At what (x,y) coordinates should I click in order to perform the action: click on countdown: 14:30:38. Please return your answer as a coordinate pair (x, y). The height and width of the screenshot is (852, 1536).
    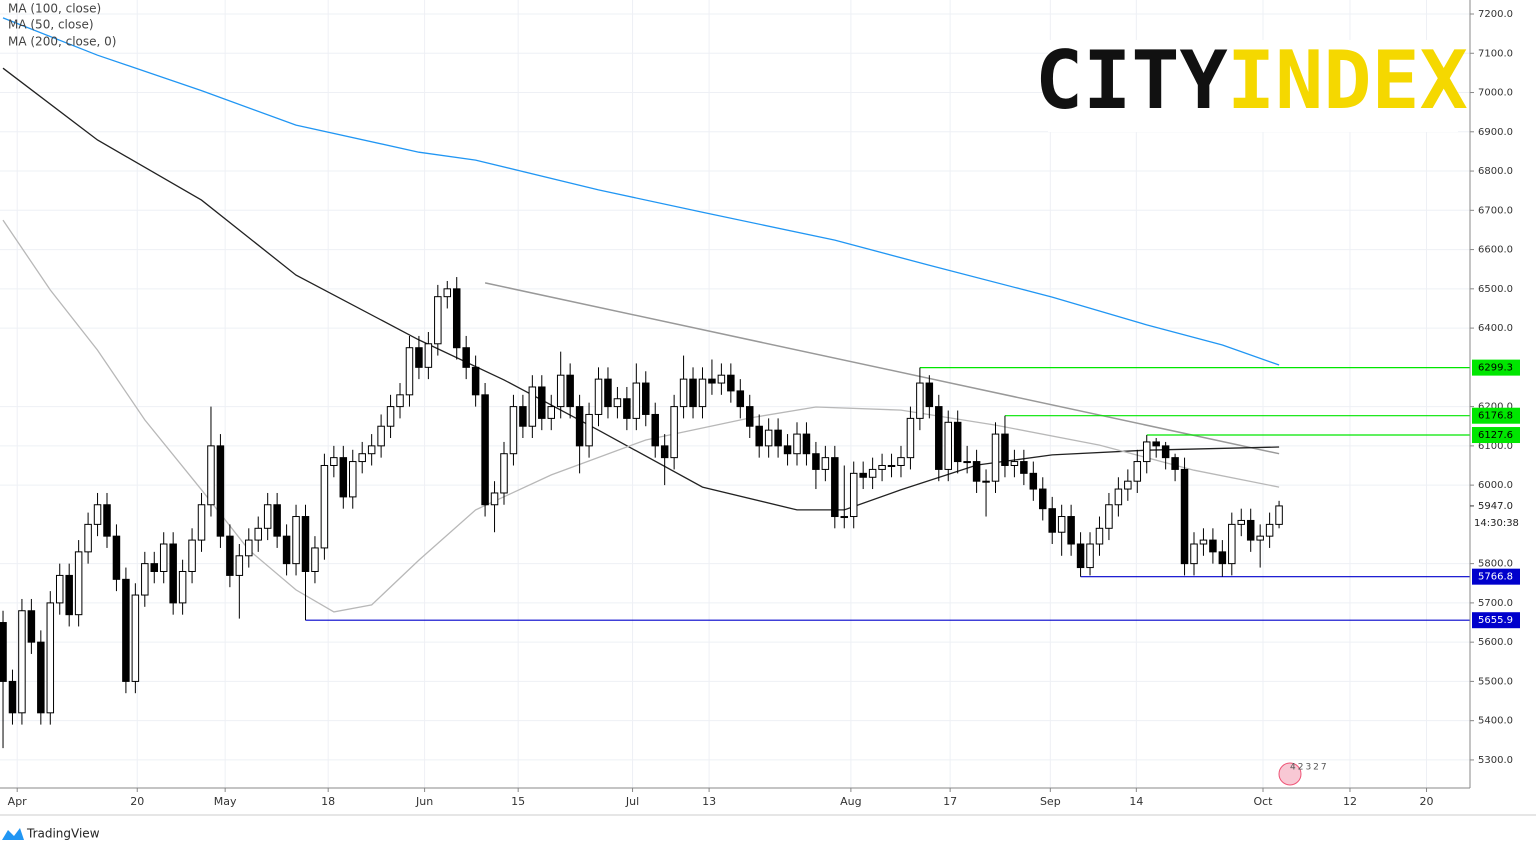
    Looking at the image, I should click on (1496, 523).